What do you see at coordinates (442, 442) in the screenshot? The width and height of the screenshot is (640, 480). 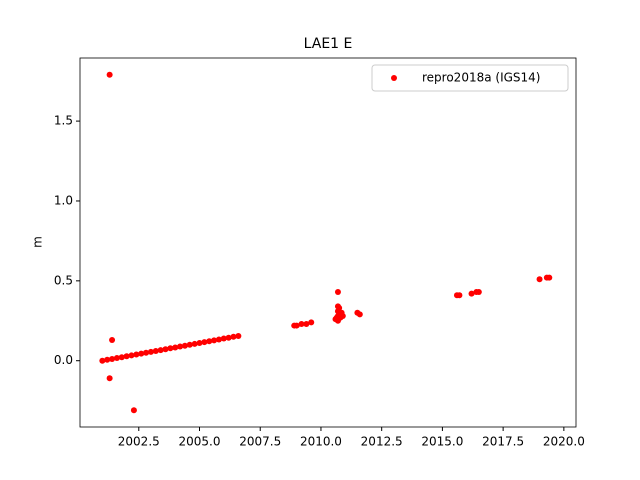 I see `x-tick-label: 2015.0` at bounding box center [442, 442].